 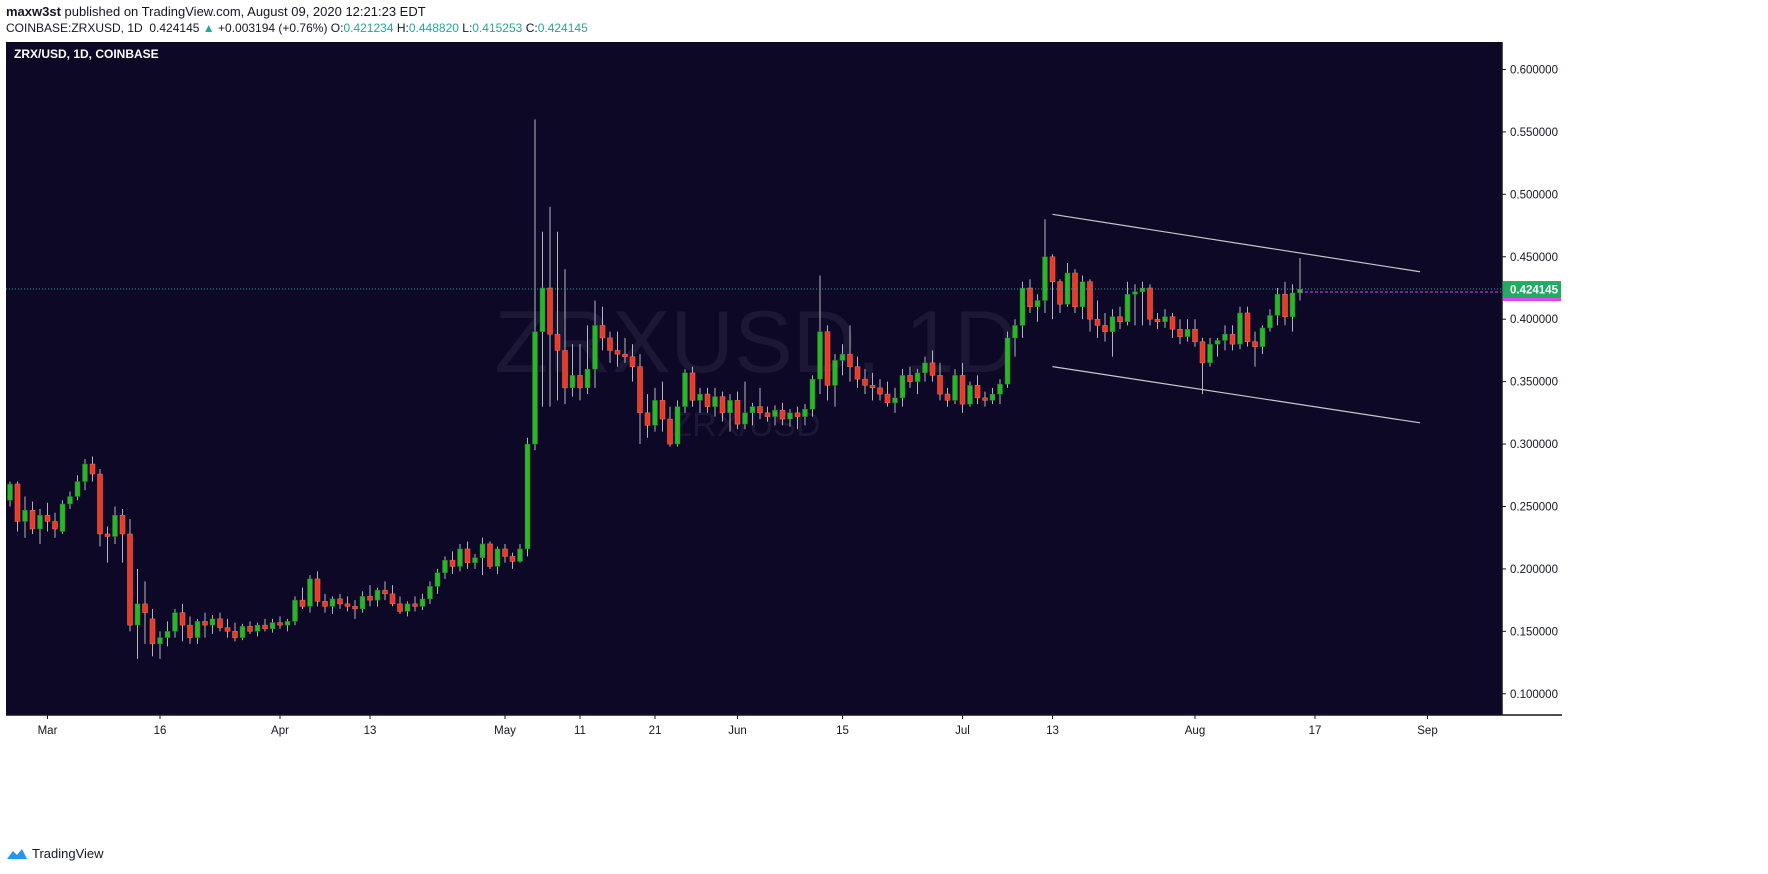 What do you see at coordinates (1534, 320) in the screenshot?
I see `y-tick-label: 0.400000` at bounding box center [1534, 320].